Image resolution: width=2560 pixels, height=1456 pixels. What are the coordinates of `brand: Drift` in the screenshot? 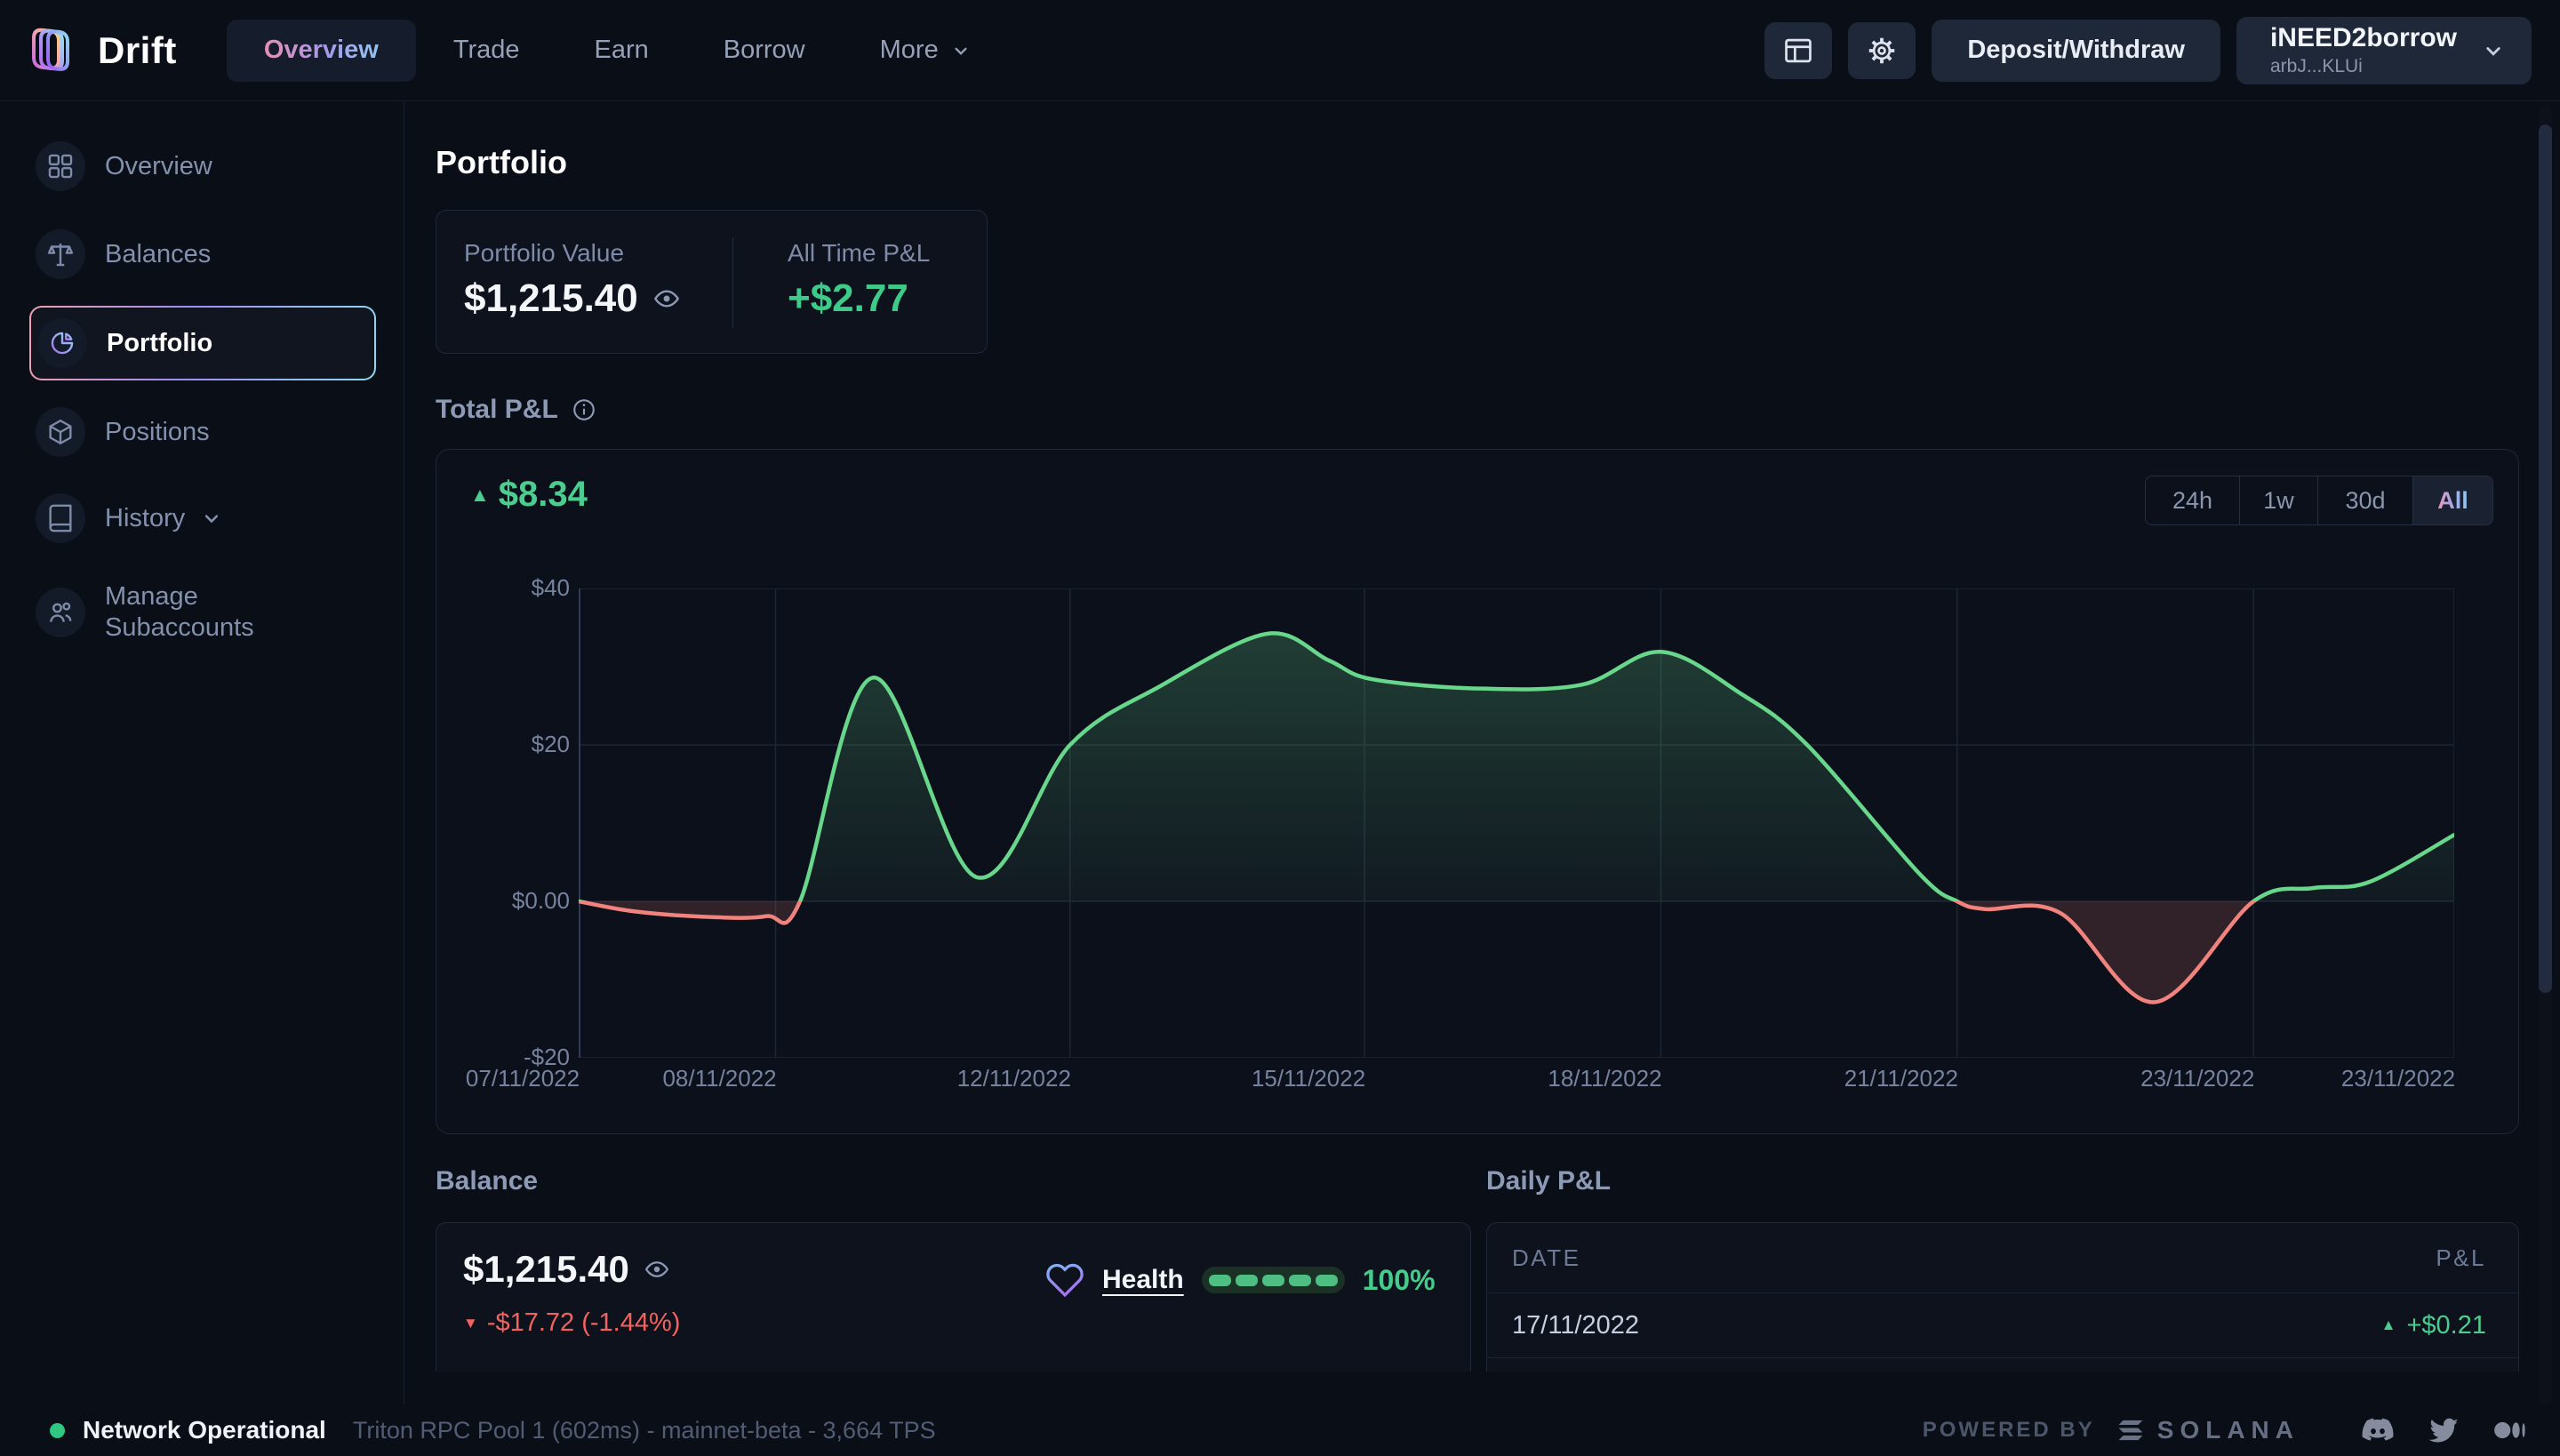 It's located at (102, 50).